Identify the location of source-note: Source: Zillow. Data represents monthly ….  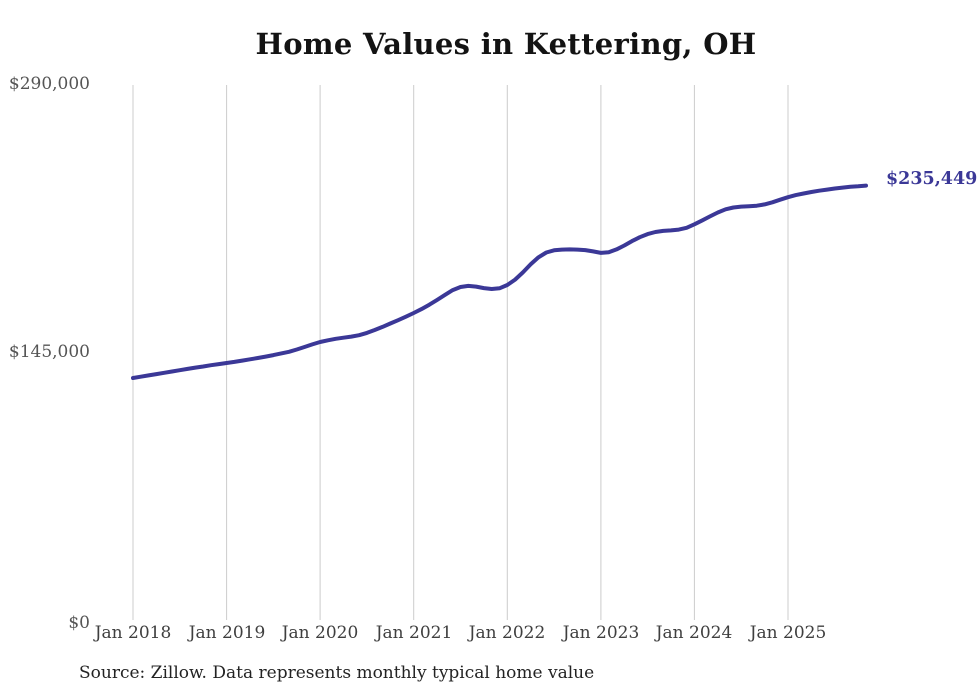
(337, 673).